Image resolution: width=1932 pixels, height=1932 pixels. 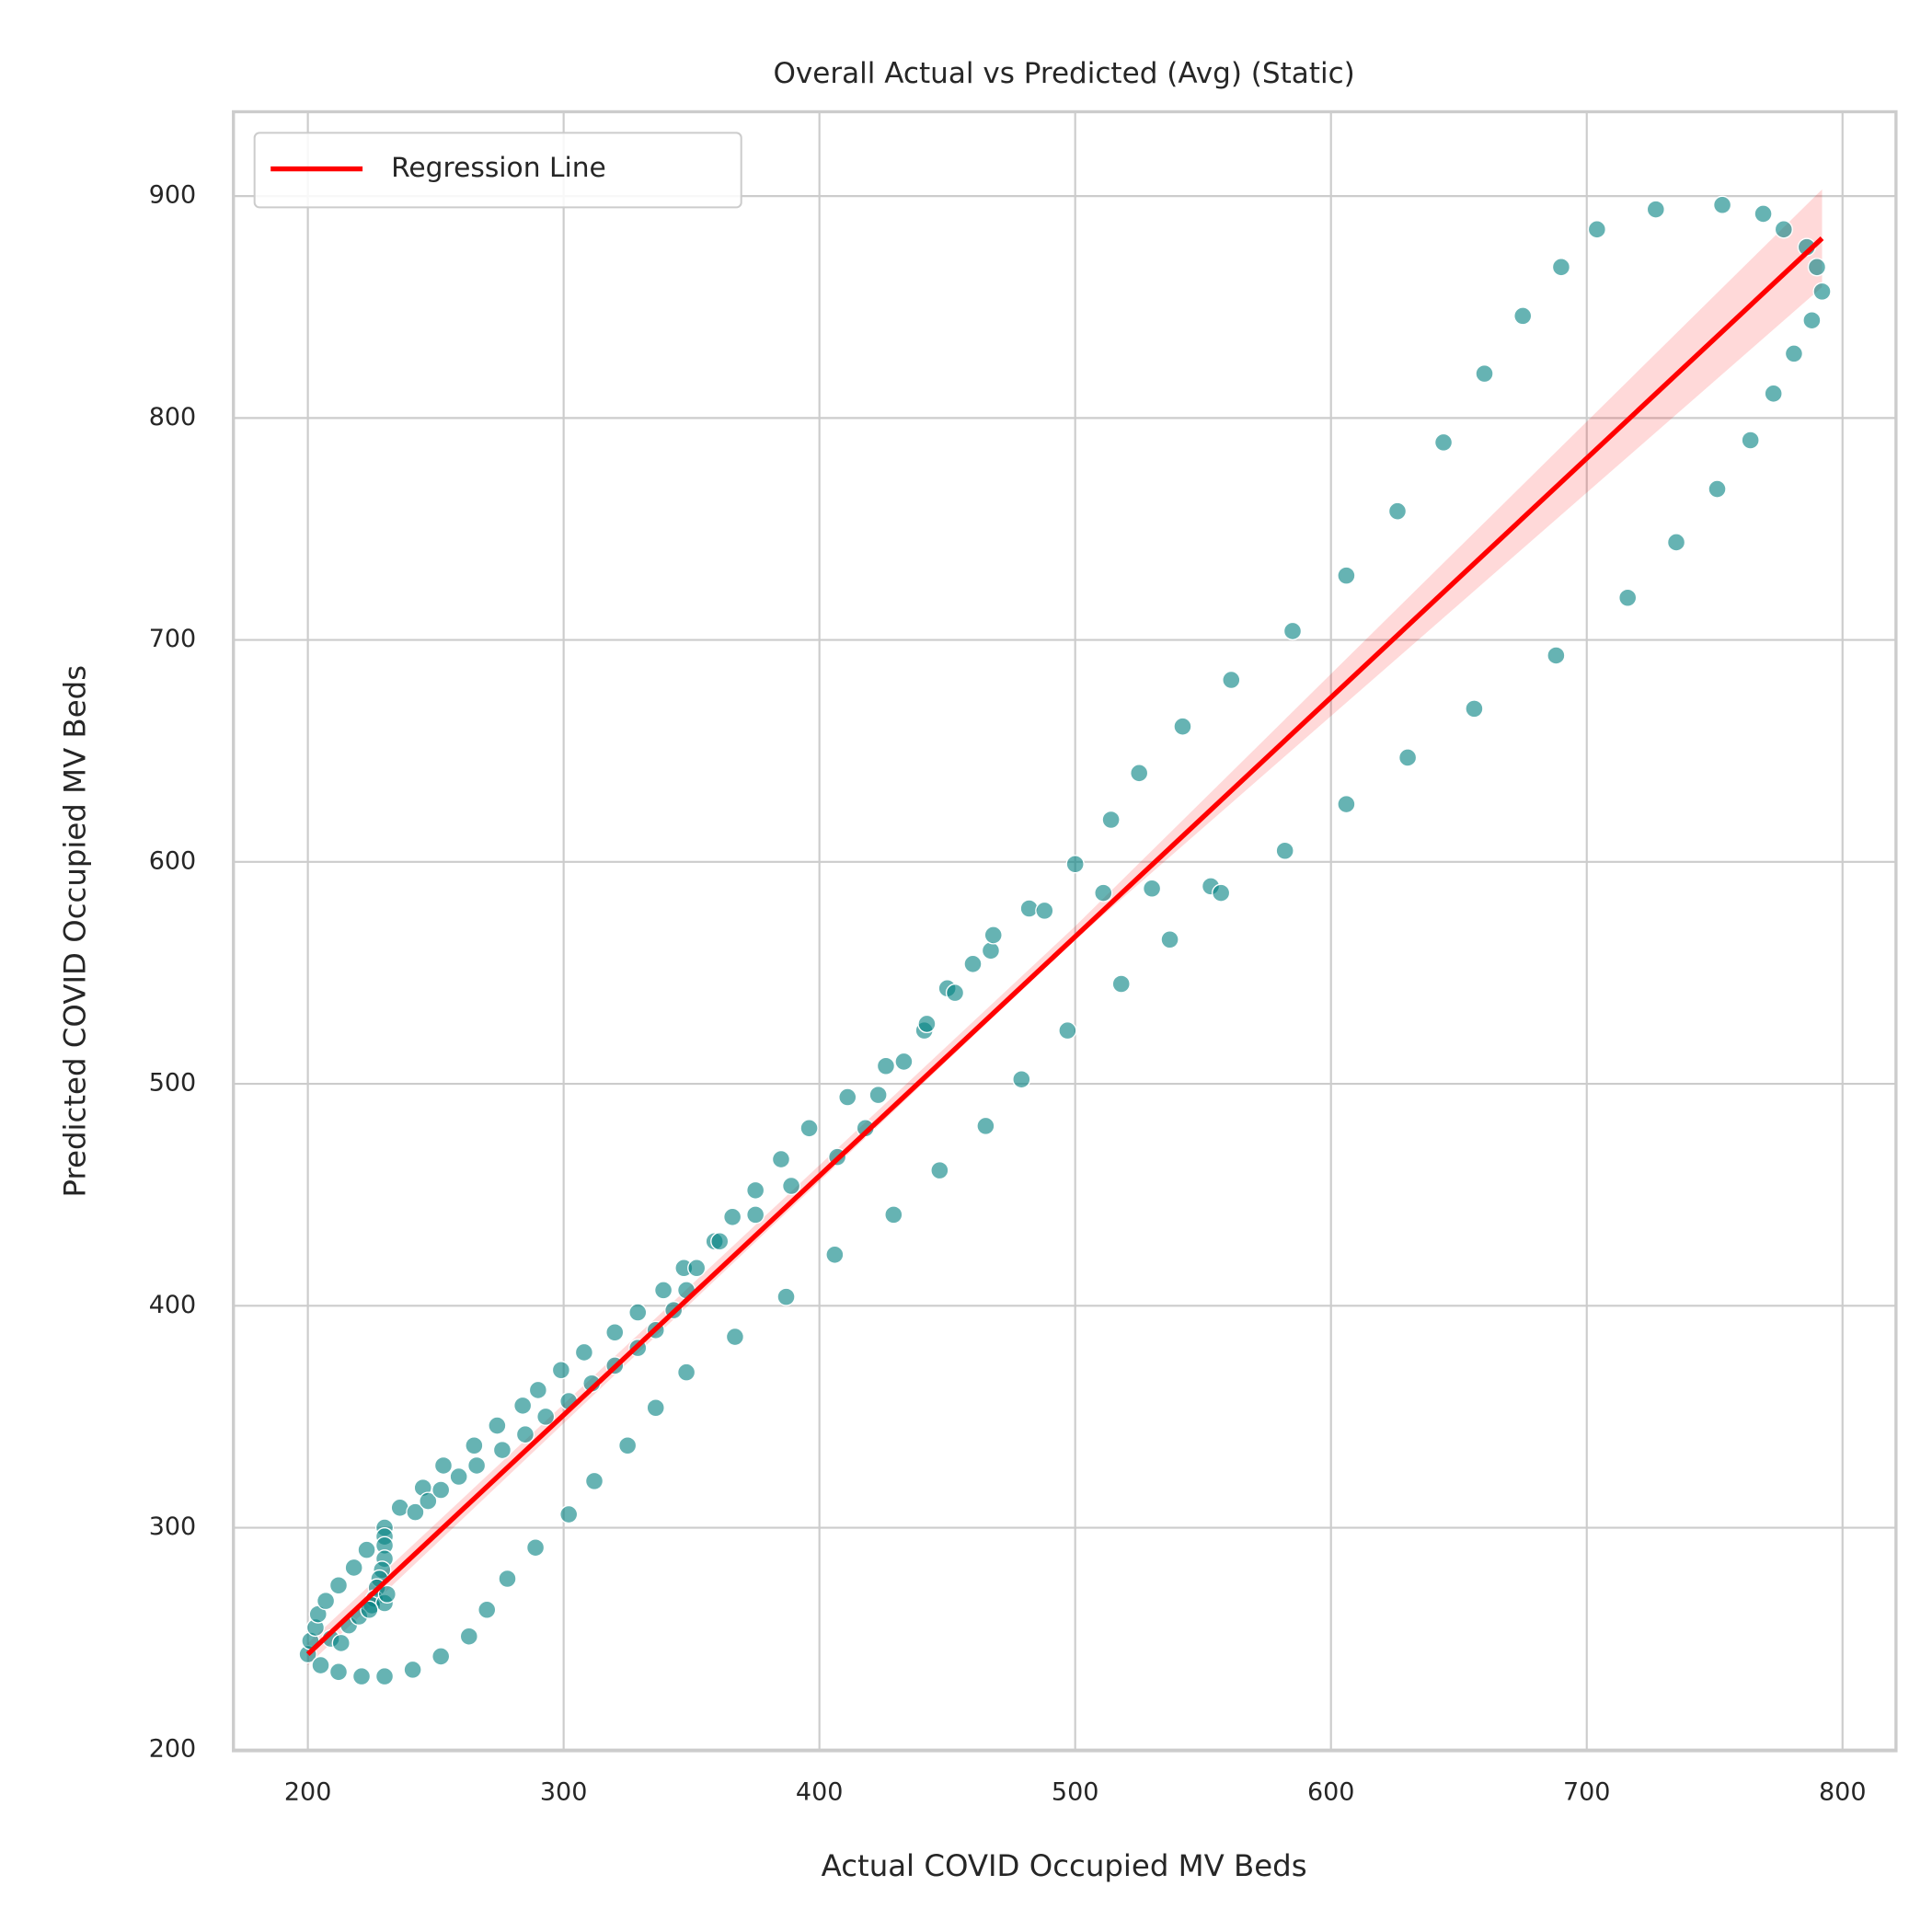 I want to click on y-tick-label: 500, so click(x=173, y=1083).